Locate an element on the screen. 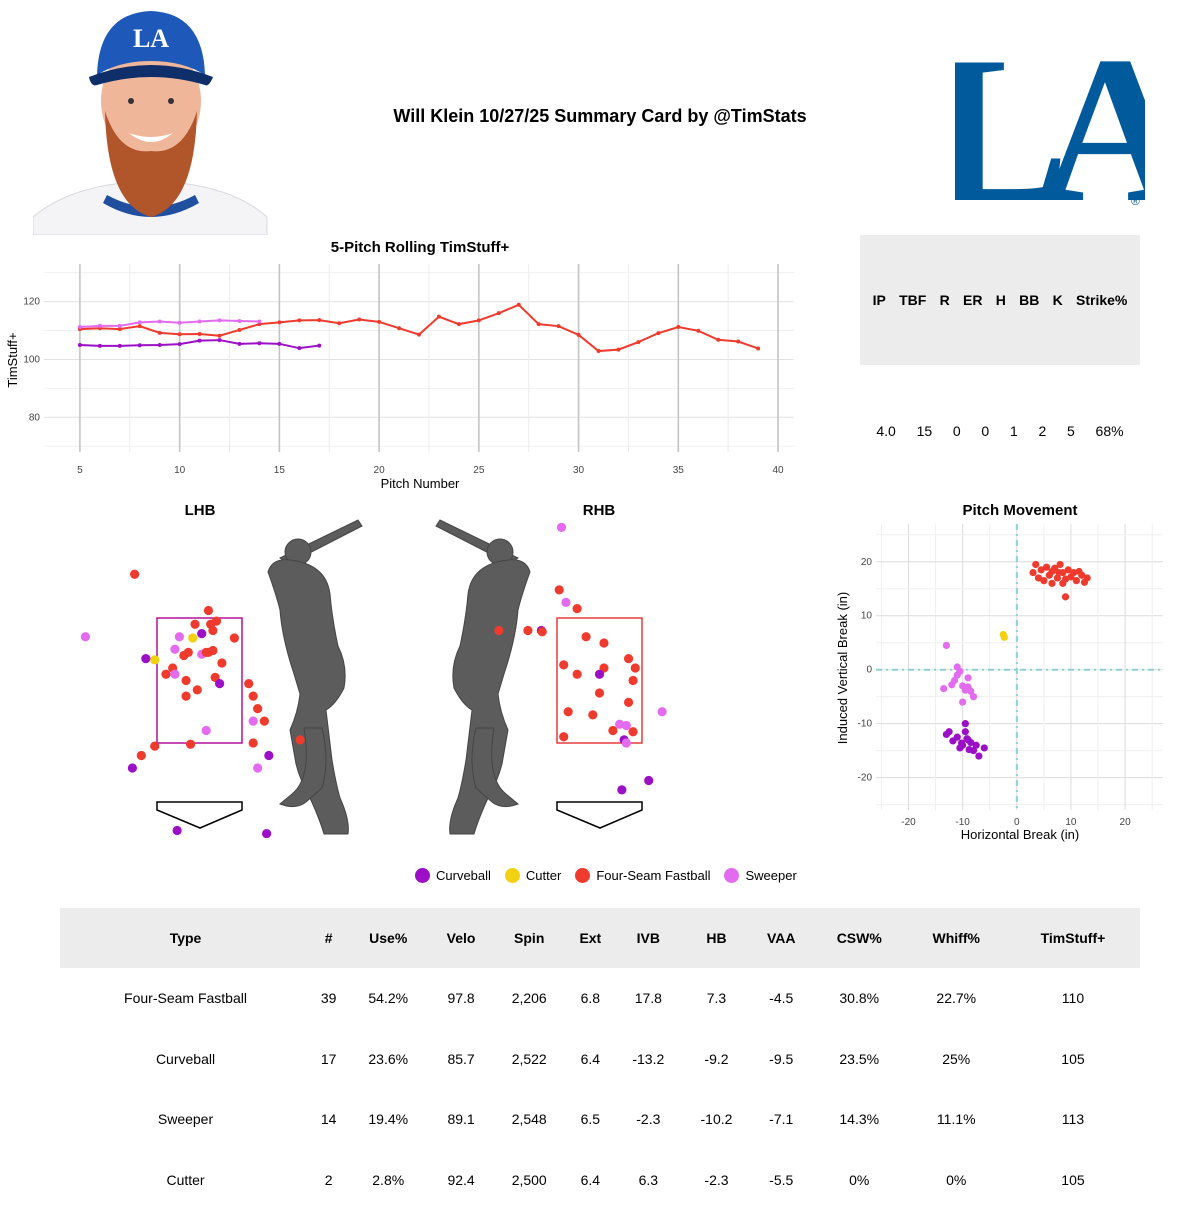 This screenshot has width=1200, height=1210. legend-item-cutter: Cutter is located at coordinates (533, 875).